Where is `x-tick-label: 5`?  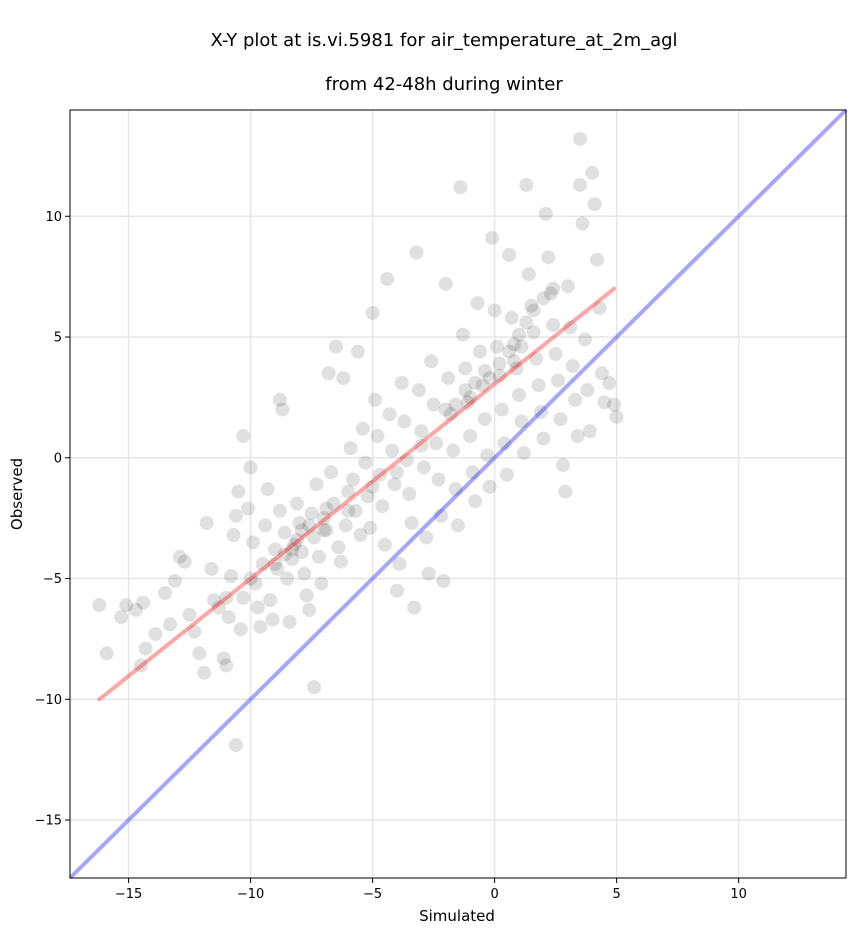 x-tick-label: 5 is located at coordinates (616, 894).